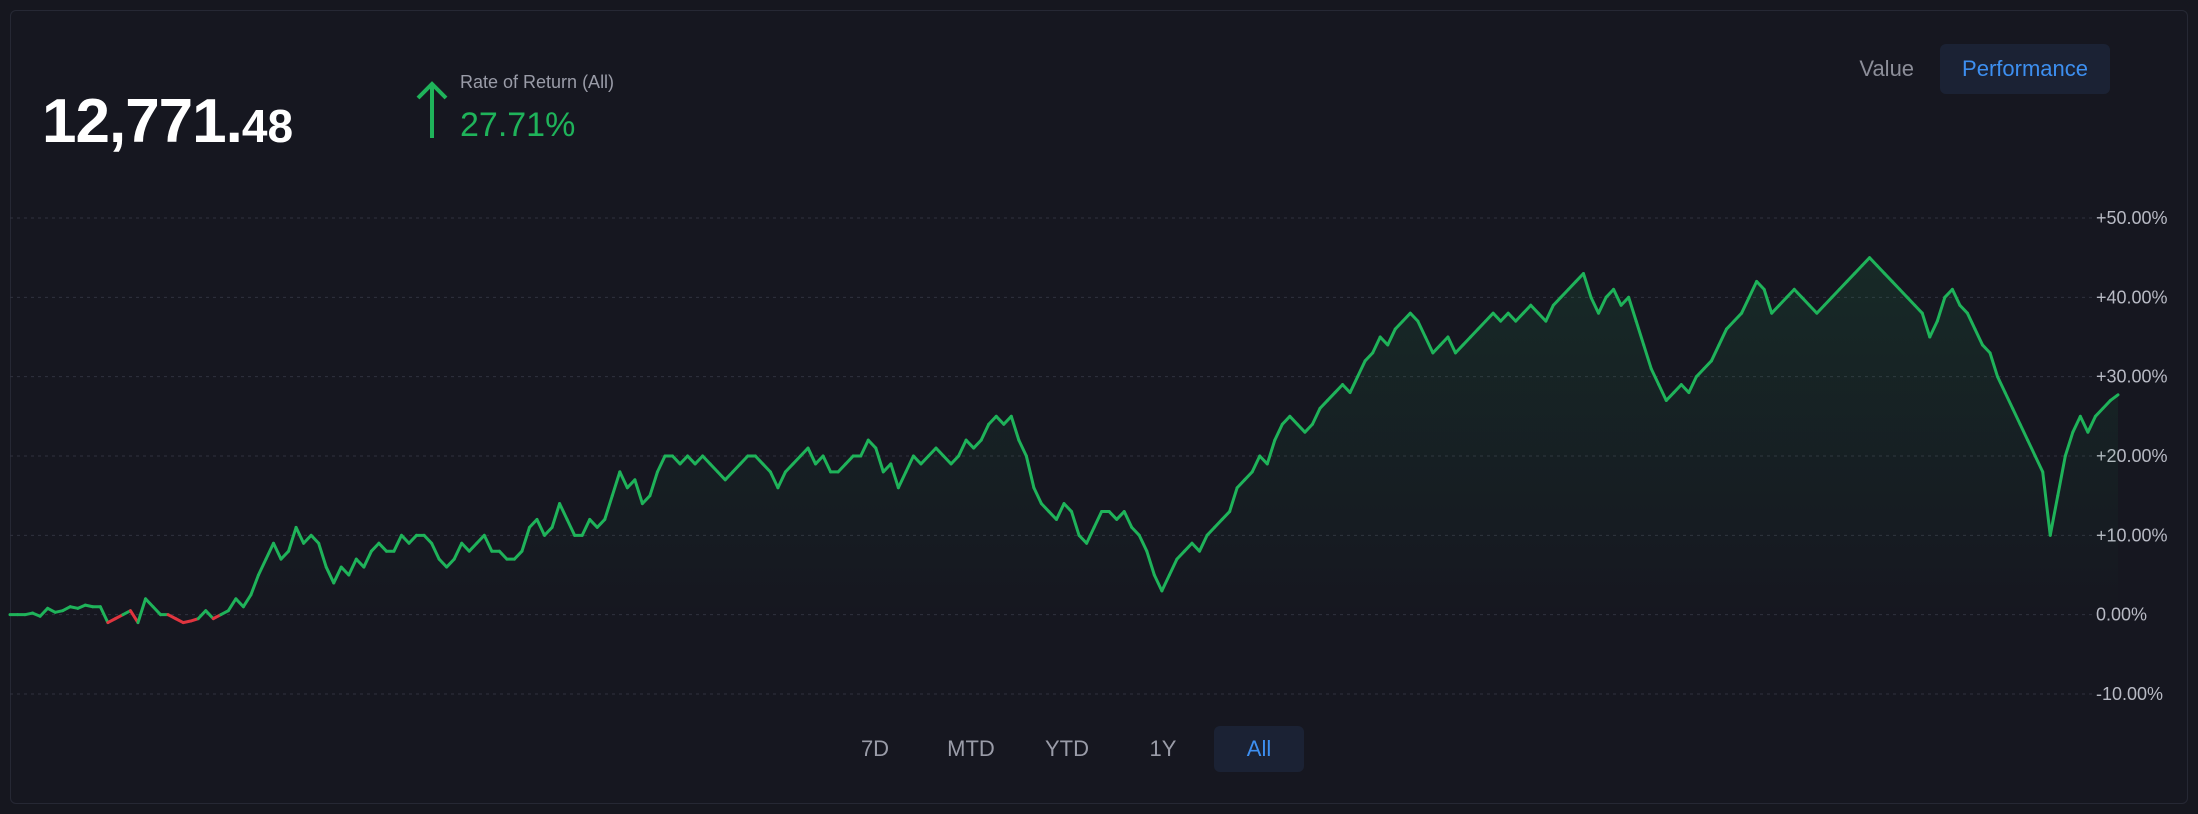 The width and height of the screenshot is (2198, 814). I want to click on range-1y-button: 1Y, so click(1163, 748).